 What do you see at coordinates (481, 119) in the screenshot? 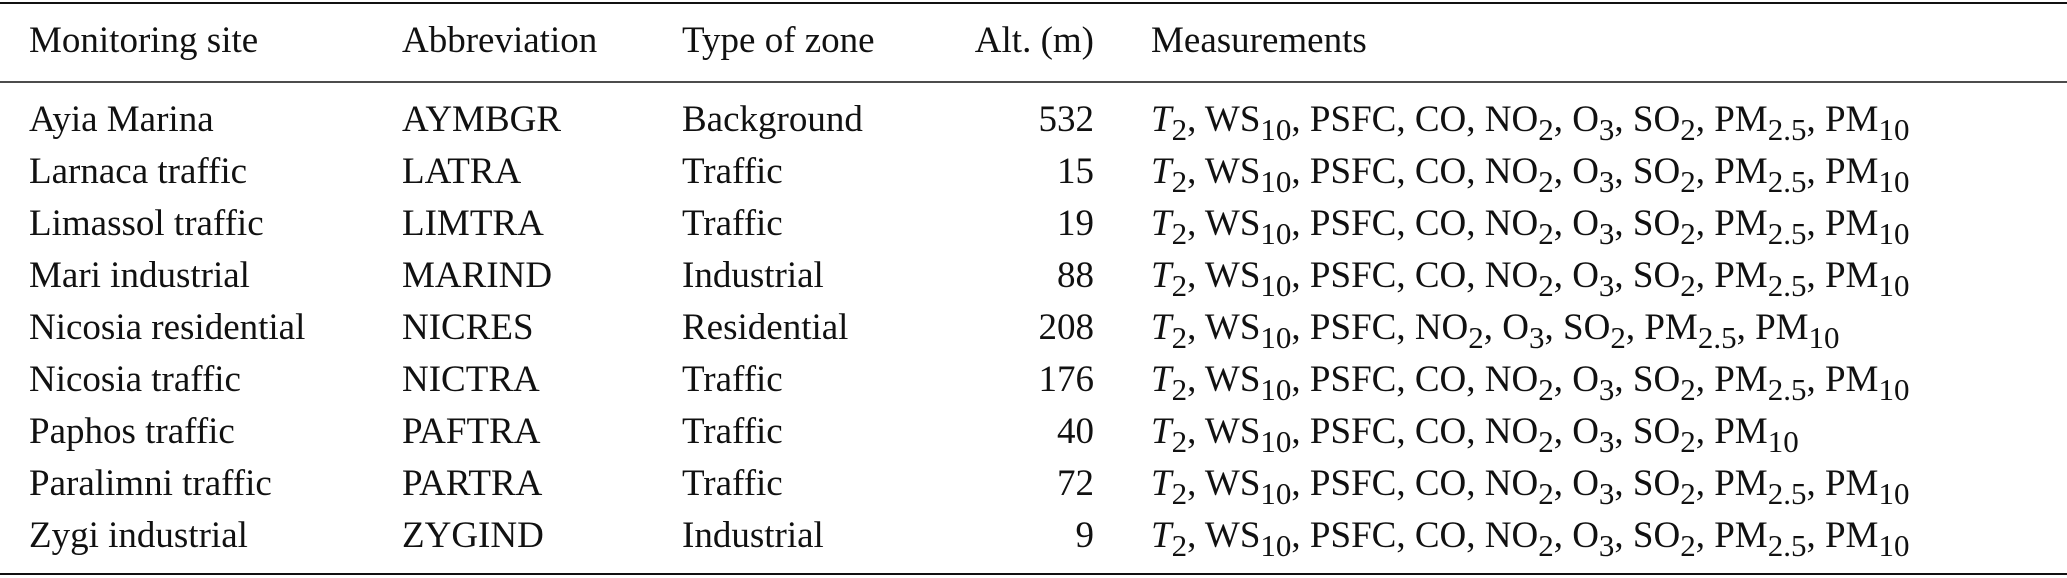
I see `cell: AYMBGR` at bounding box center [481, 119].